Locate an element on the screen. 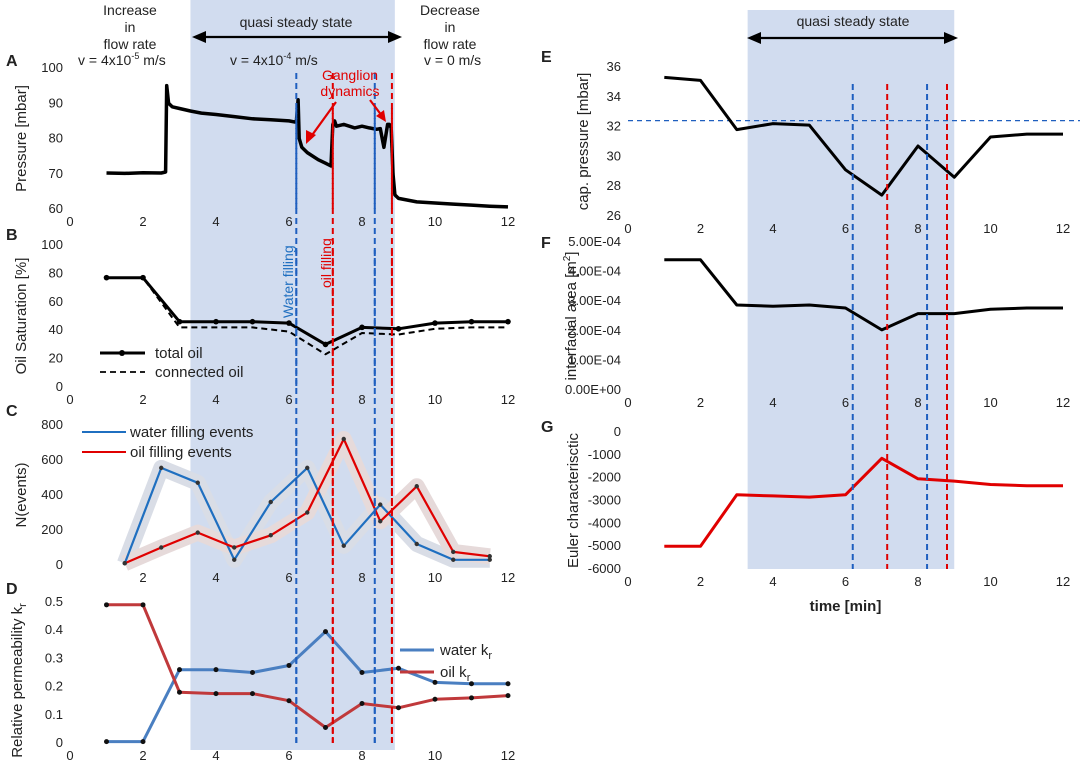  ylabel-c: N(events) is located at coordinates (21, 494).